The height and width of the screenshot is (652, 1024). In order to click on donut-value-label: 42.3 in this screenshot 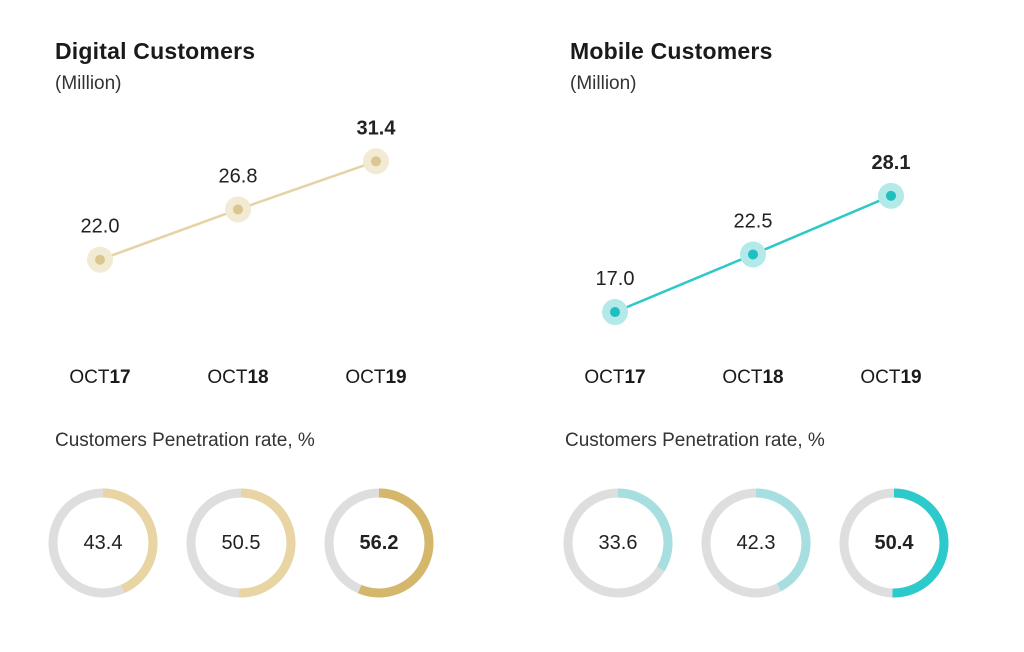, I will do `click(756, 543)`.